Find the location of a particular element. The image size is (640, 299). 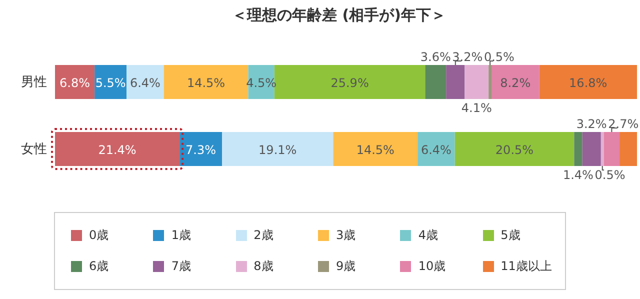

legend-label: 10歳 is located at coordinates (432, 266).